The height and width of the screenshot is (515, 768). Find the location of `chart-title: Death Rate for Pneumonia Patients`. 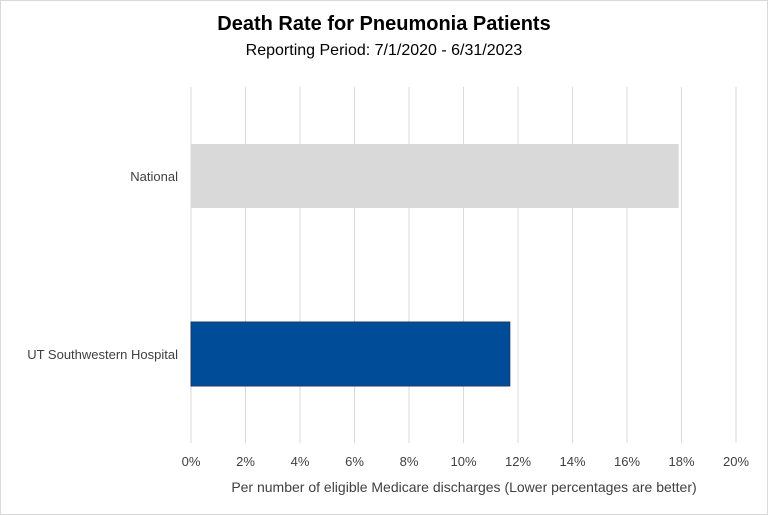

chart-title: Death Rate for Pneumonia Patients is located at coordinates (384, 24).